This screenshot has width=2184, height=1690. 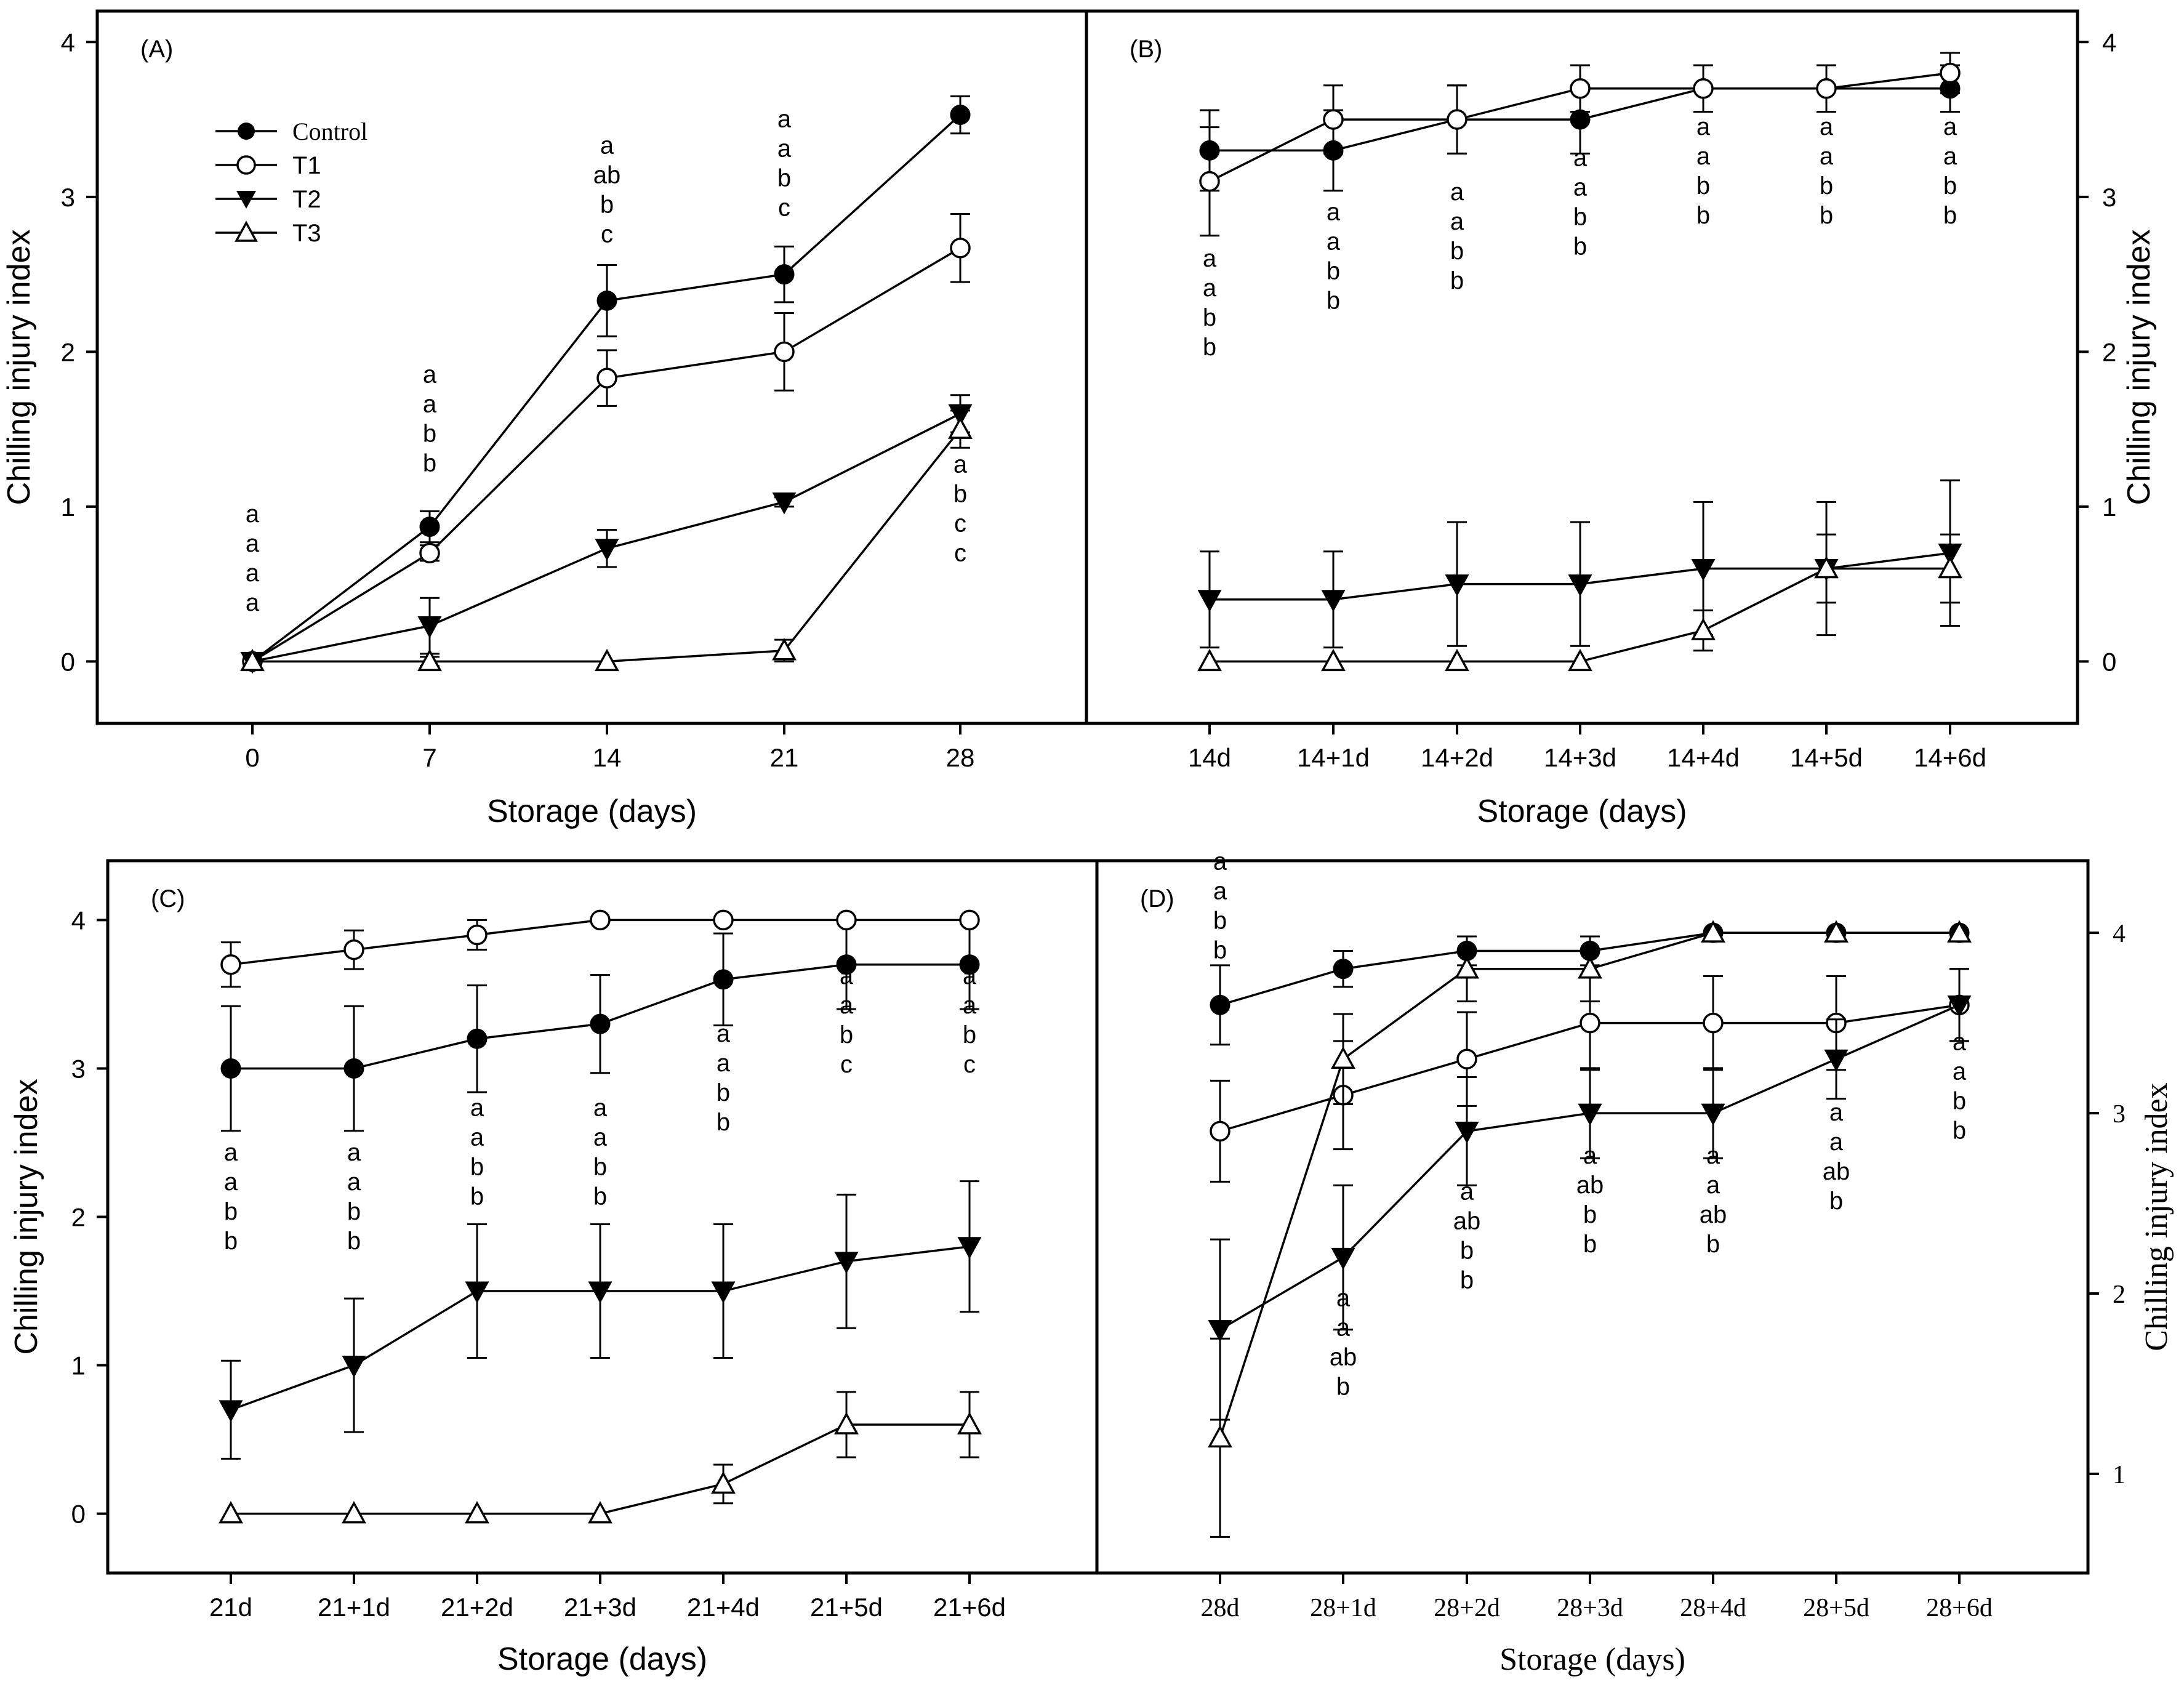 What do you see at coordinates (1157, 898) in the screenshot?
I see `panel-label: (D)` at bounding box center [1157, 898].